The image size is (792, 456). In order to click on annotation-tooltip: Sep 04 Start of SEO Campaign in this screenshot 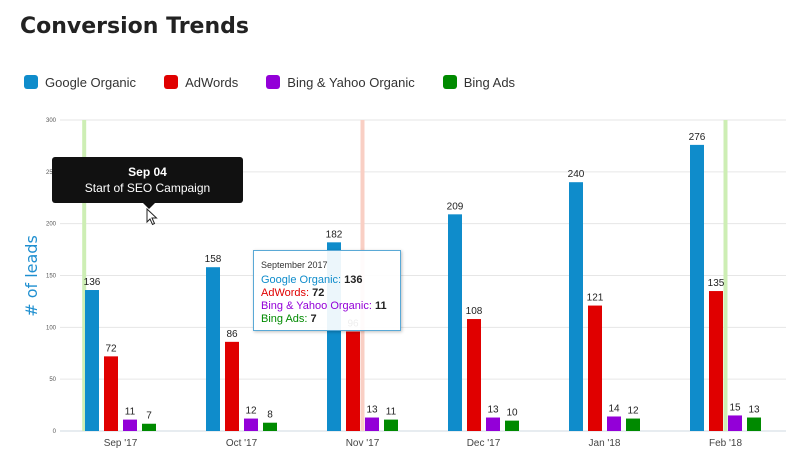, I will do `click(147, 183)`.